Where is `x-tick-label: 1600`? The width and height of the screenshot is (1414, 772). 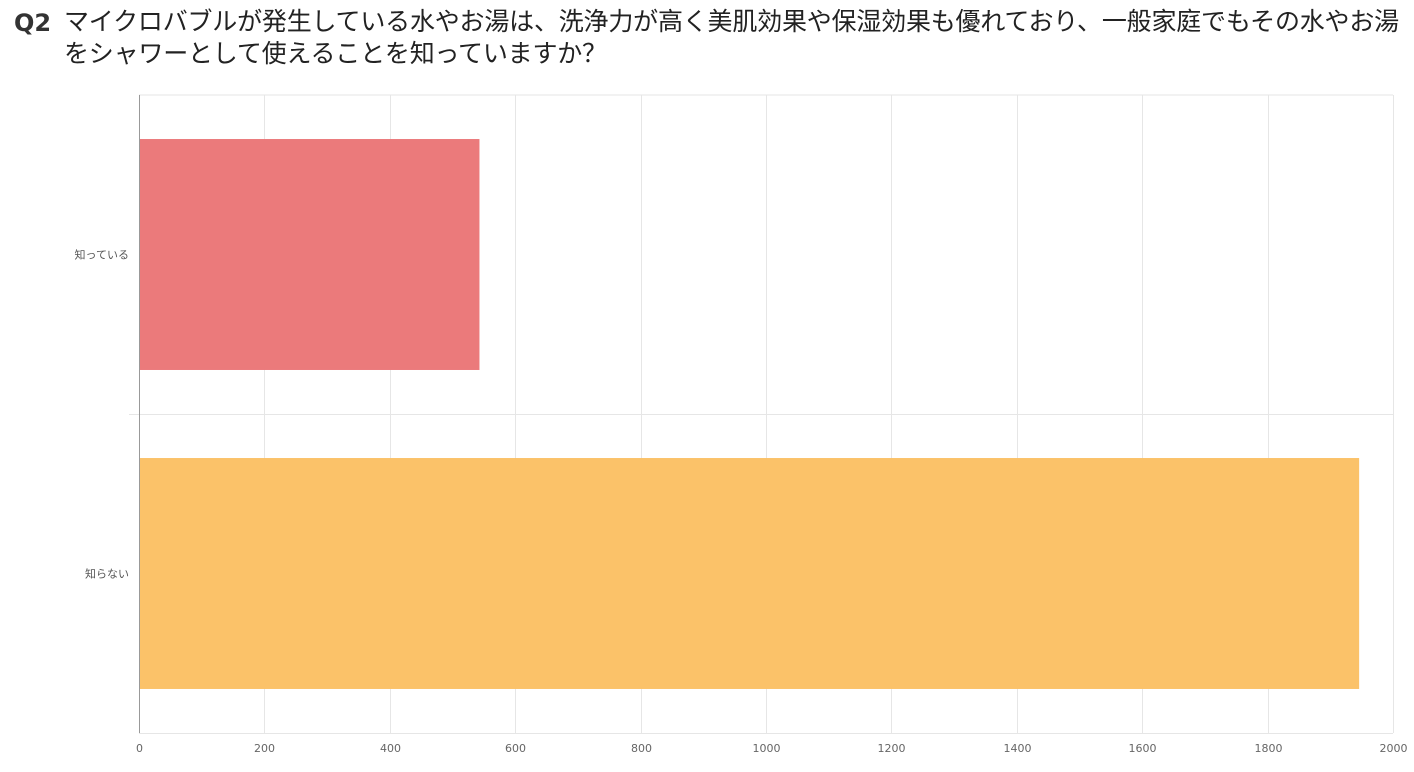 x-tick-label: 1600 is located at coordinates (1143, 748).